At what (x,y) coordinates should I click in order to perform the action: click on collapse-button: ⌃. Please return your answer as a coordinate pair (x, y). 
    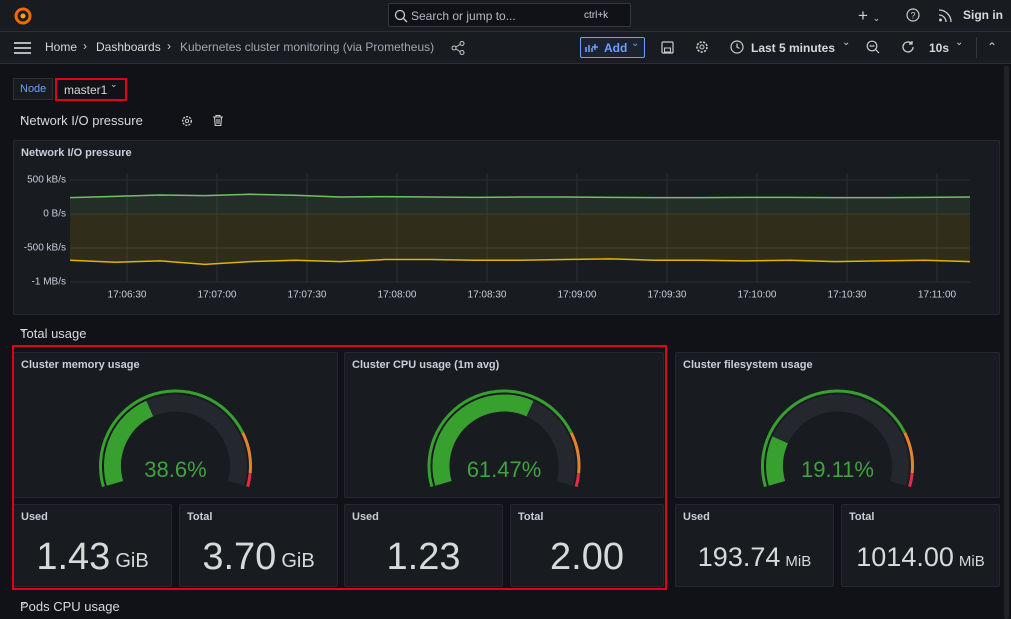
    Looking at the image, I should click on (992, 47).